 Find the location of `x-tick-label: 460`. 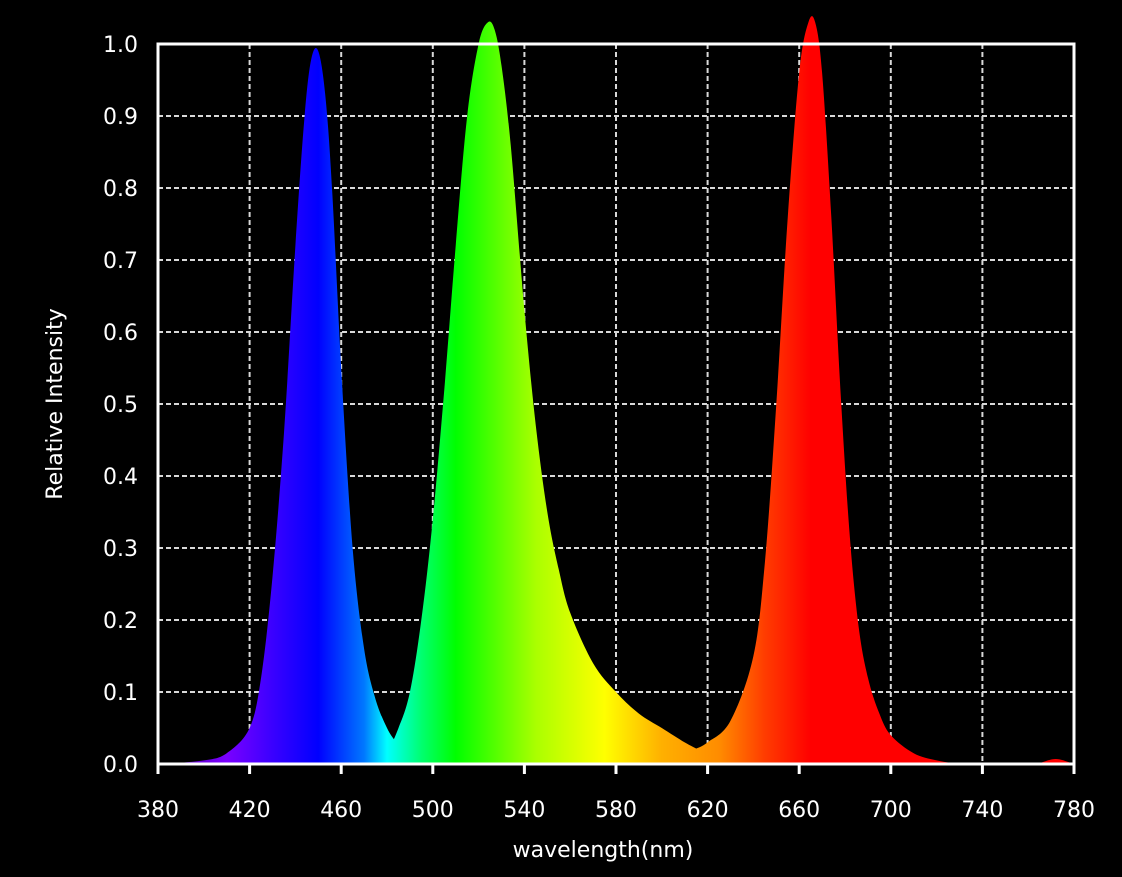

x-tick-label: 460 is located at coordinates (341, 810).